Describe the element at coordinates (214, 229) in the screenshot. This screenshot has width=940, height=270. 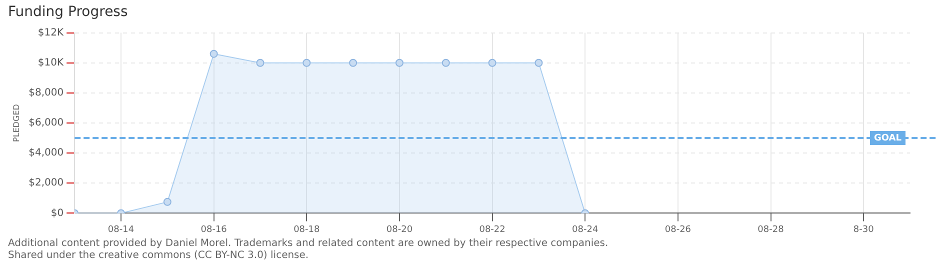
I see `x-tick-label: 08-16` at that location.